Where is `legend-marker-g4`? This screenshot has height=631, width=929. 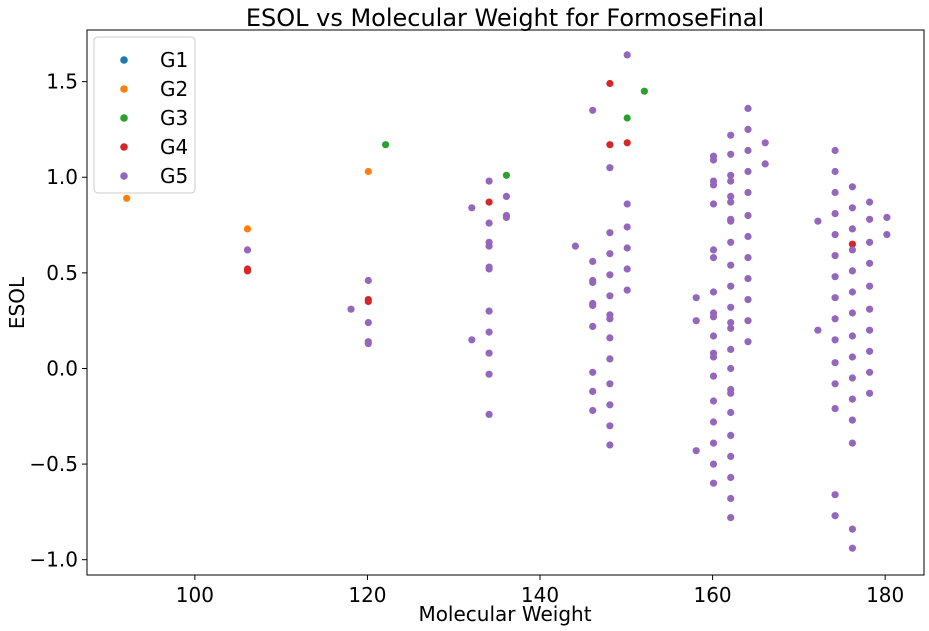 legend-marker-g4 is located at coordinates (124, 147).